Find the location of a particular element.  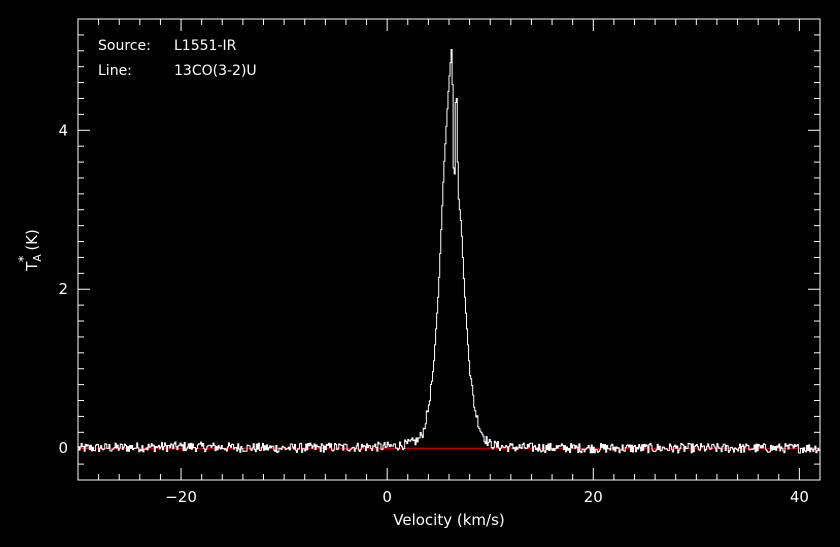

y-axis-title: TA* (K) is located at coordinates (30, 250).